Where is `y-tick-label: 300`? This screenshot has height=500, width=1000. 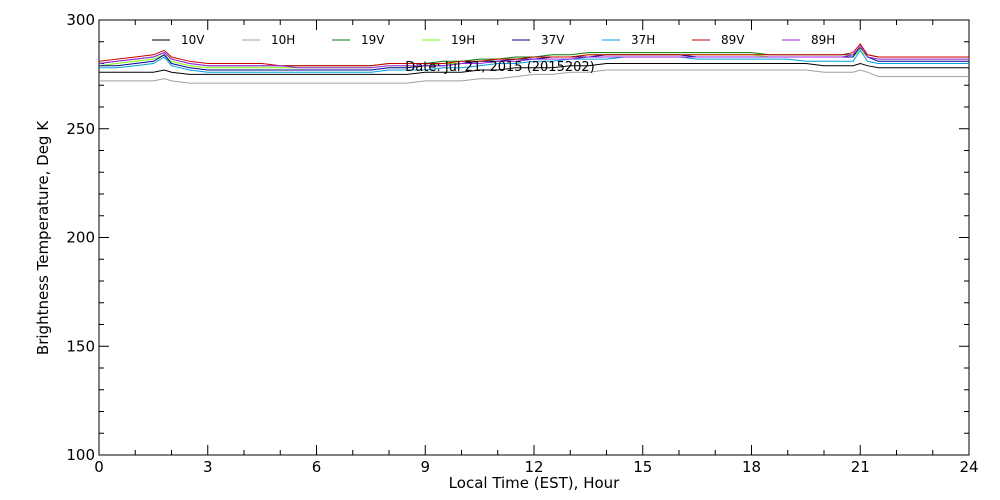
y-tick-label: 300 is located at coordinates (80, 20).